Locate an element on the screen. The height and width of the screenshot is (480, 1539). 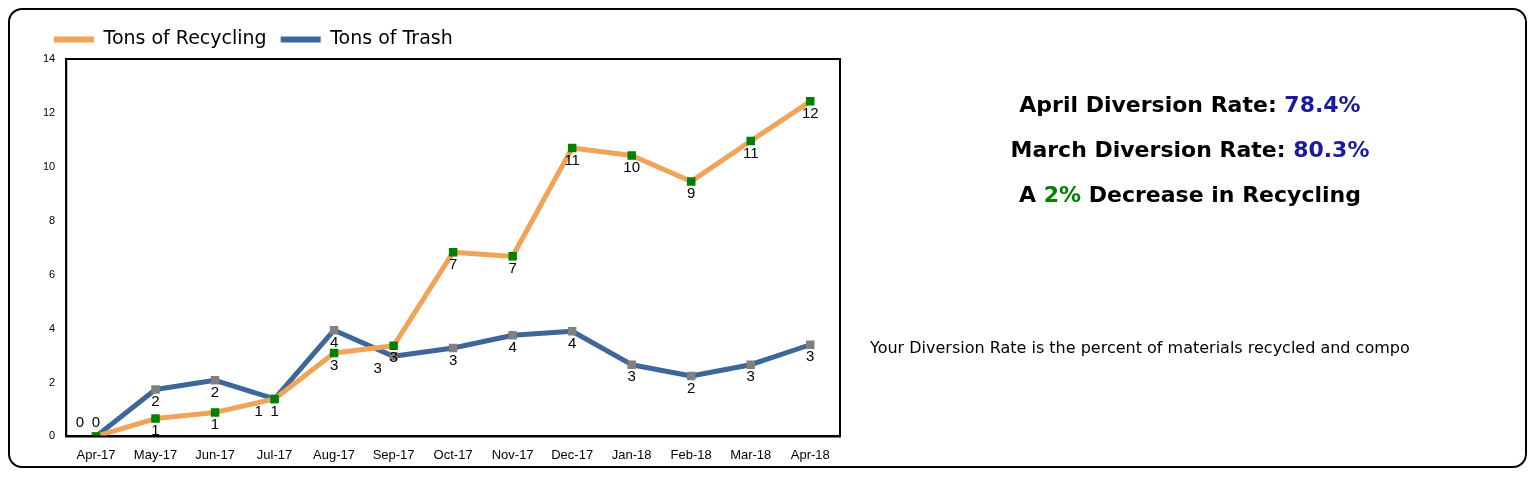
y-tick-label: 4 is located at coordinates (52, 327).